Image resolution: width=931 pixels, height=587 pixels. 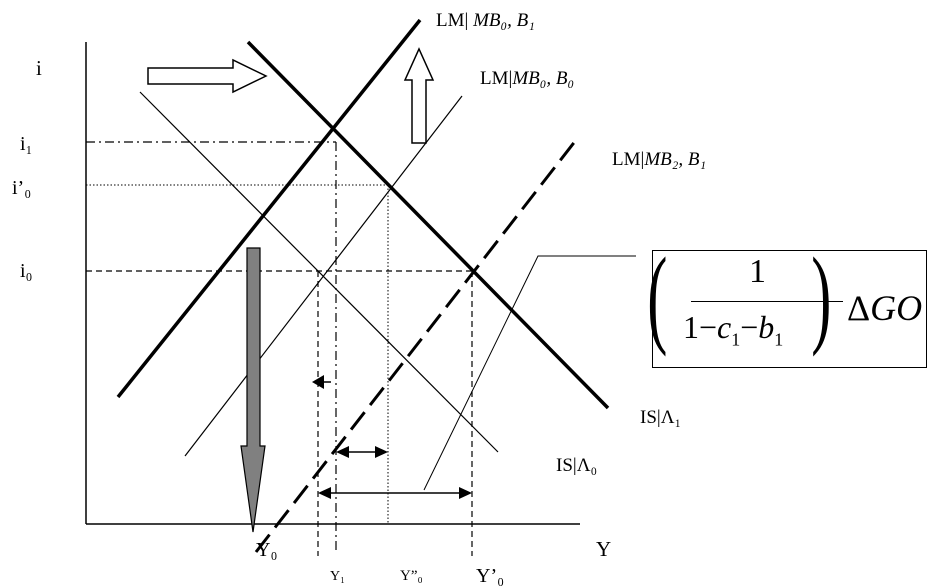 What do you see at coordinates (659, 159) in the screenshot?
I see `lm-mb2-b1-label: LM|MB₂, B₁` at bounding box center [659, 159].